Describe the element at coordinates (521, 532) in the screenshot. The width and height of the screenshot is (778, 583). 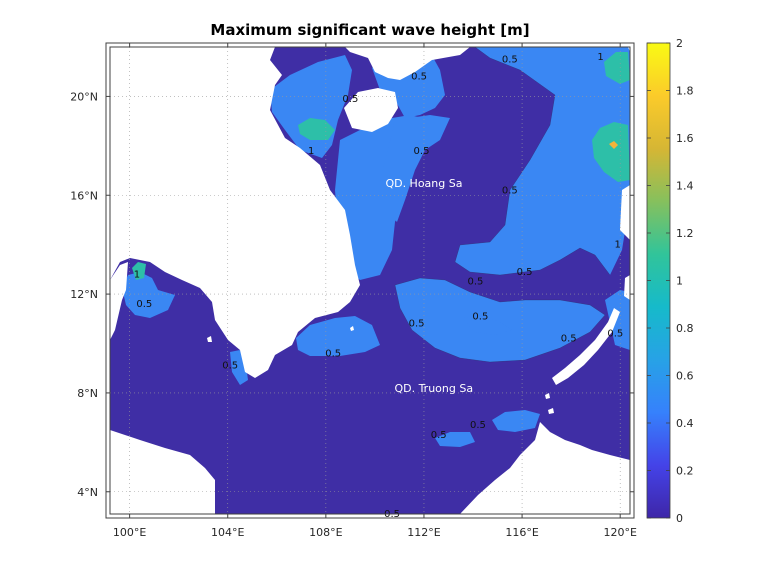
I see `x-tick-label: 116°E` at that location.